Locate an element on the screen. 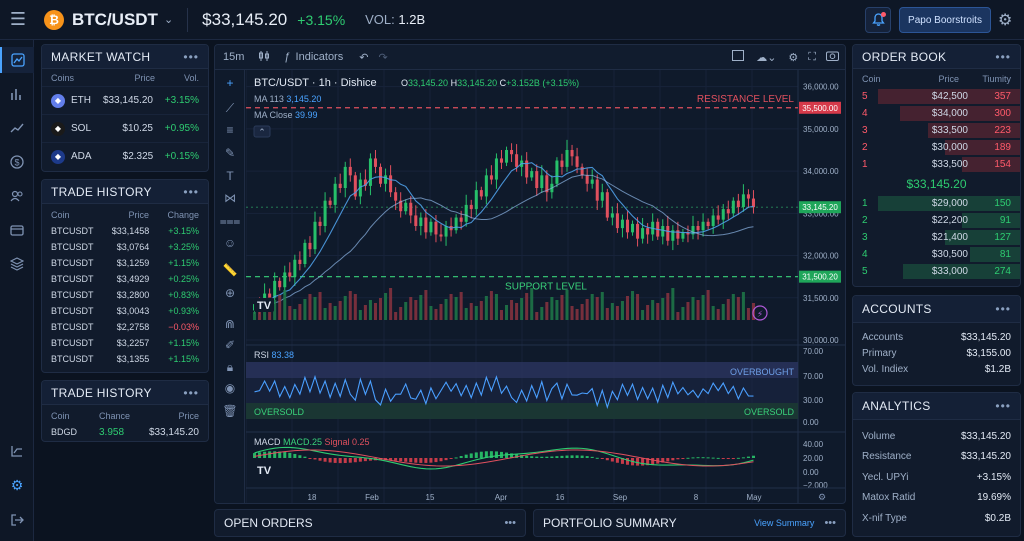 The height and width of the screenshot is (541, 1024). ruler-icon: 📏 is located at coordinates (230, 270).